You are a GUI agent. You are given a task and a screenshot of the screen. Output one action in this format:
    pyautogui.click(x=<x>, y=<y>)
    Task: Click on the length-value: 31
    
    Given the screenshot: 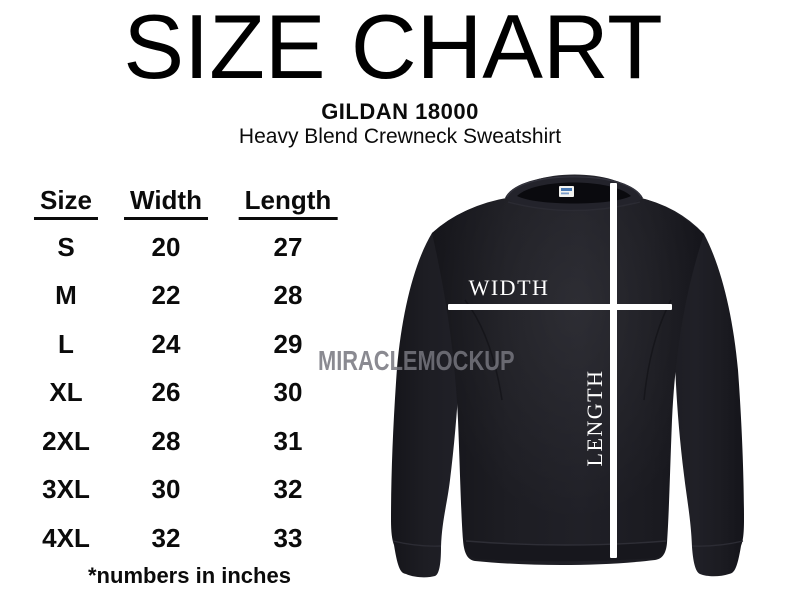 What is the action you would take?
    pyautogui.click(x=288, y=441)
    